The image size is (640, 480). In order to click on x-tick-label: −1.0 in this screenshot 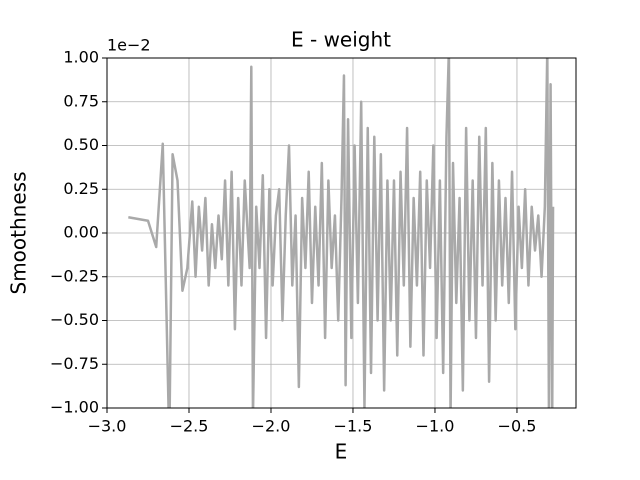, I will do `click(435, 426)`.